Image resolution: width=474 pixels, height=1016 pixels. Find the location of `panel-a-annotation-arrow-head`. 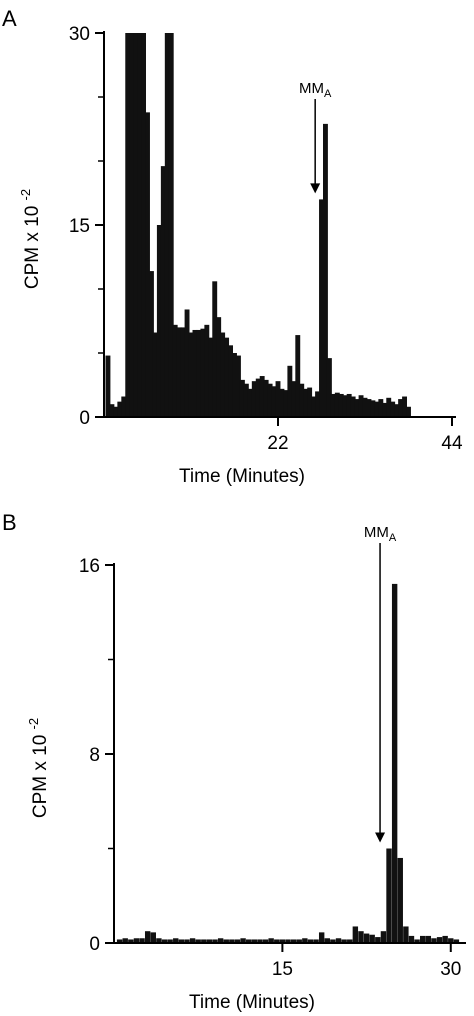

panel-a-annotation-arrow-head is located at coordinates (315, 188).